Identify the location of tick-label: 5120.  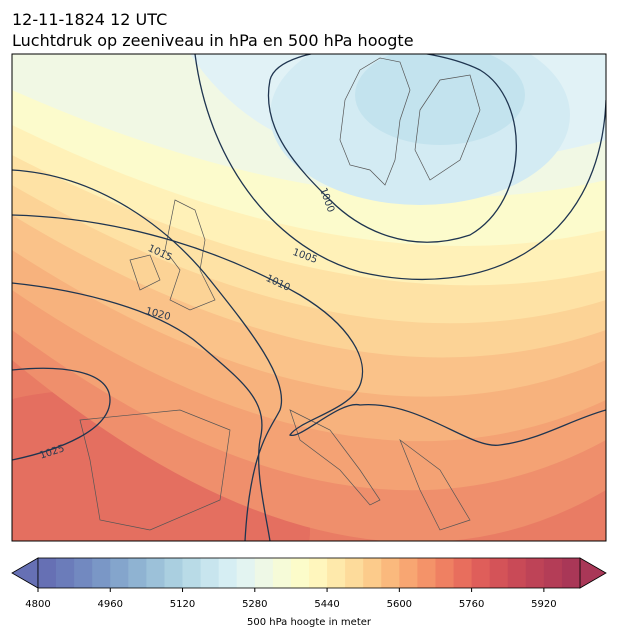
(182, 604).